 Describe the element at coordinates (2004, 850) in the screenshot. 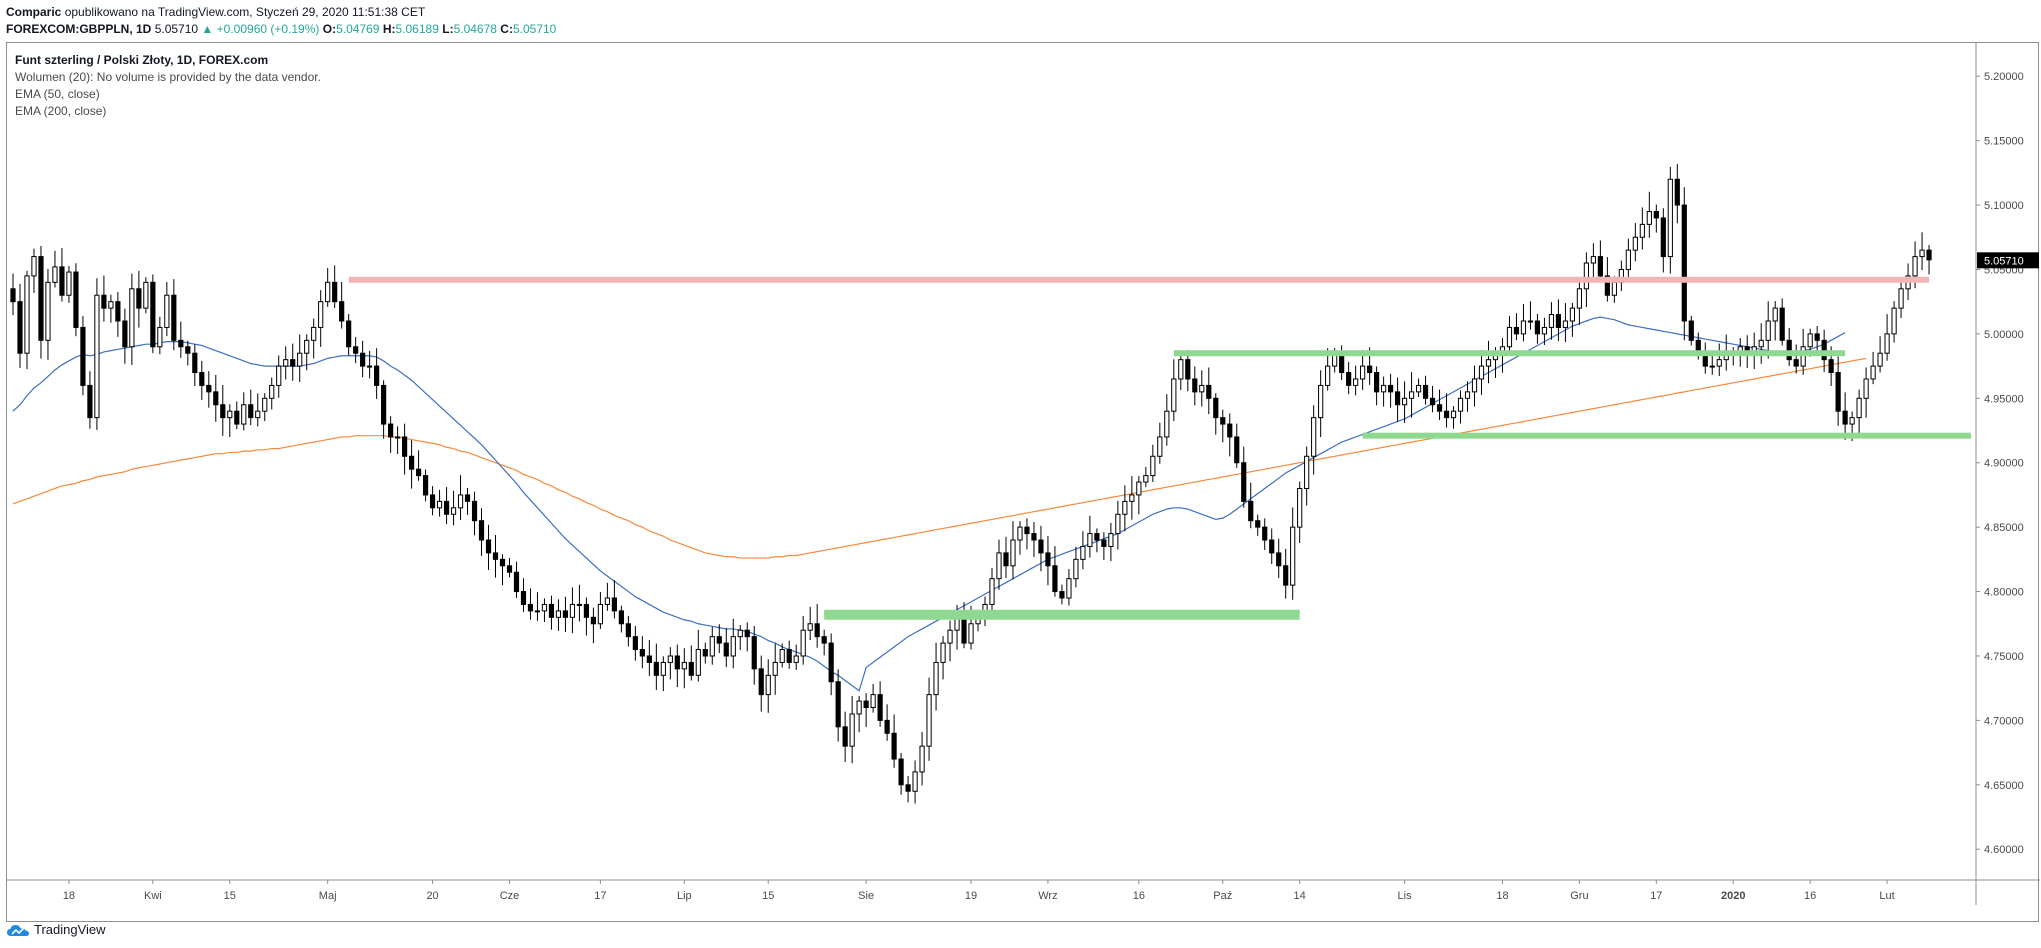

I see `price-tick-label: 4.60000` at that location.